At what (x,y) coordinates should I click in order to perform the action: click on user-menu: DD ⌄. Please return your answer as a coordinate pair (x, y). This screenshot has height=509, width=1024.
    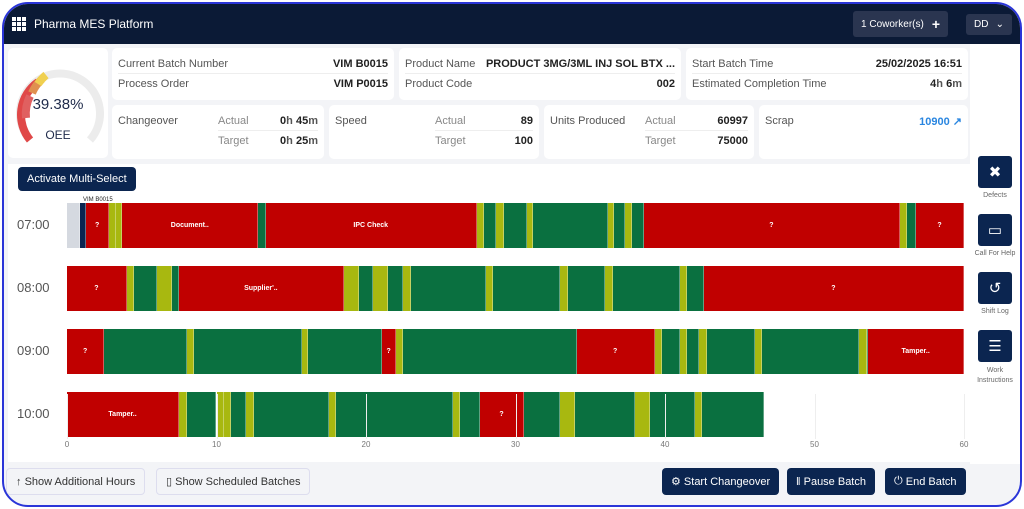
    Looking at the image, I should click on (989, 24).